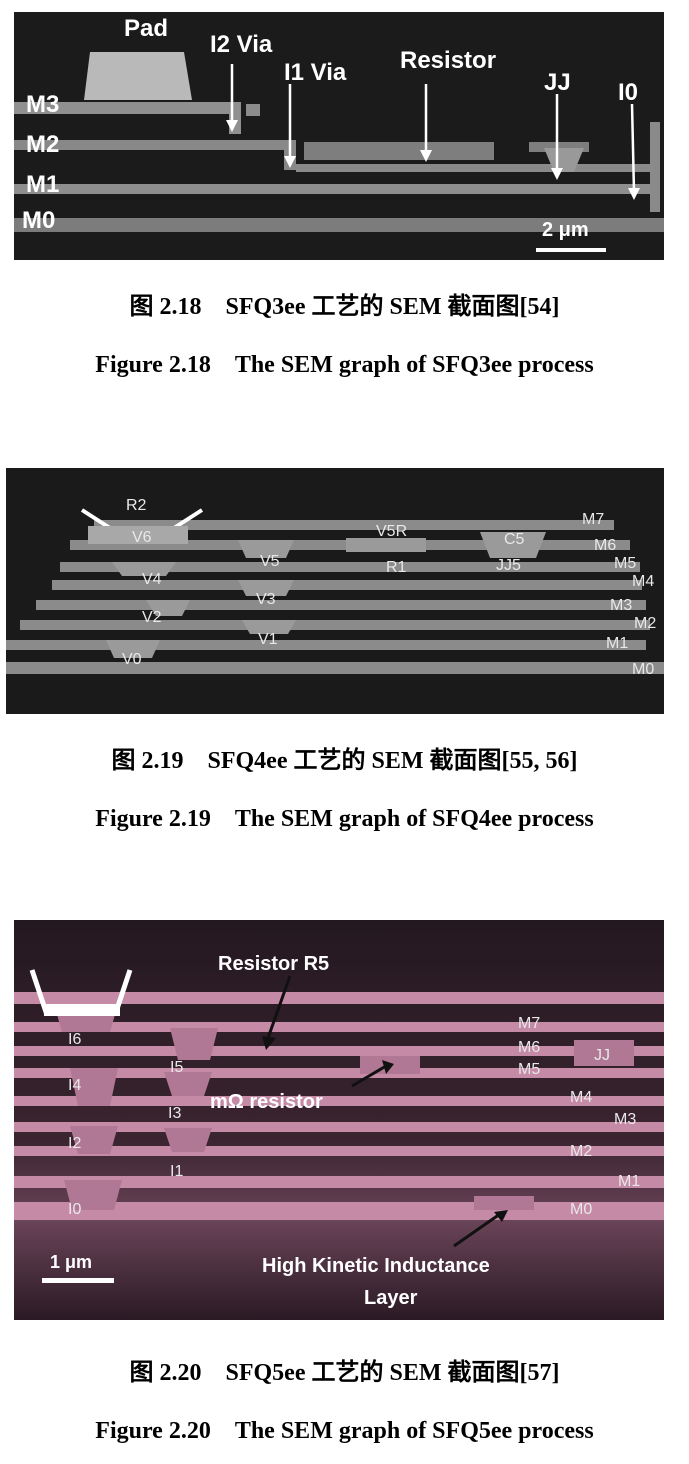 The width and height of the screenshot is (689, 1464). Describe the element at coordinates (391, 531) in the screenshot. I see `label-v5r: V5R` at that location.